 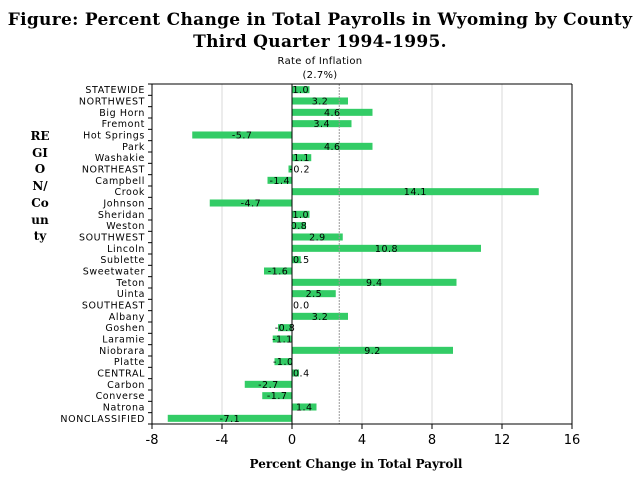 What do you see at coordinates (278, 271) in the screenshot?
I see `bar-sweetwater` at bounding box center [278, 271].